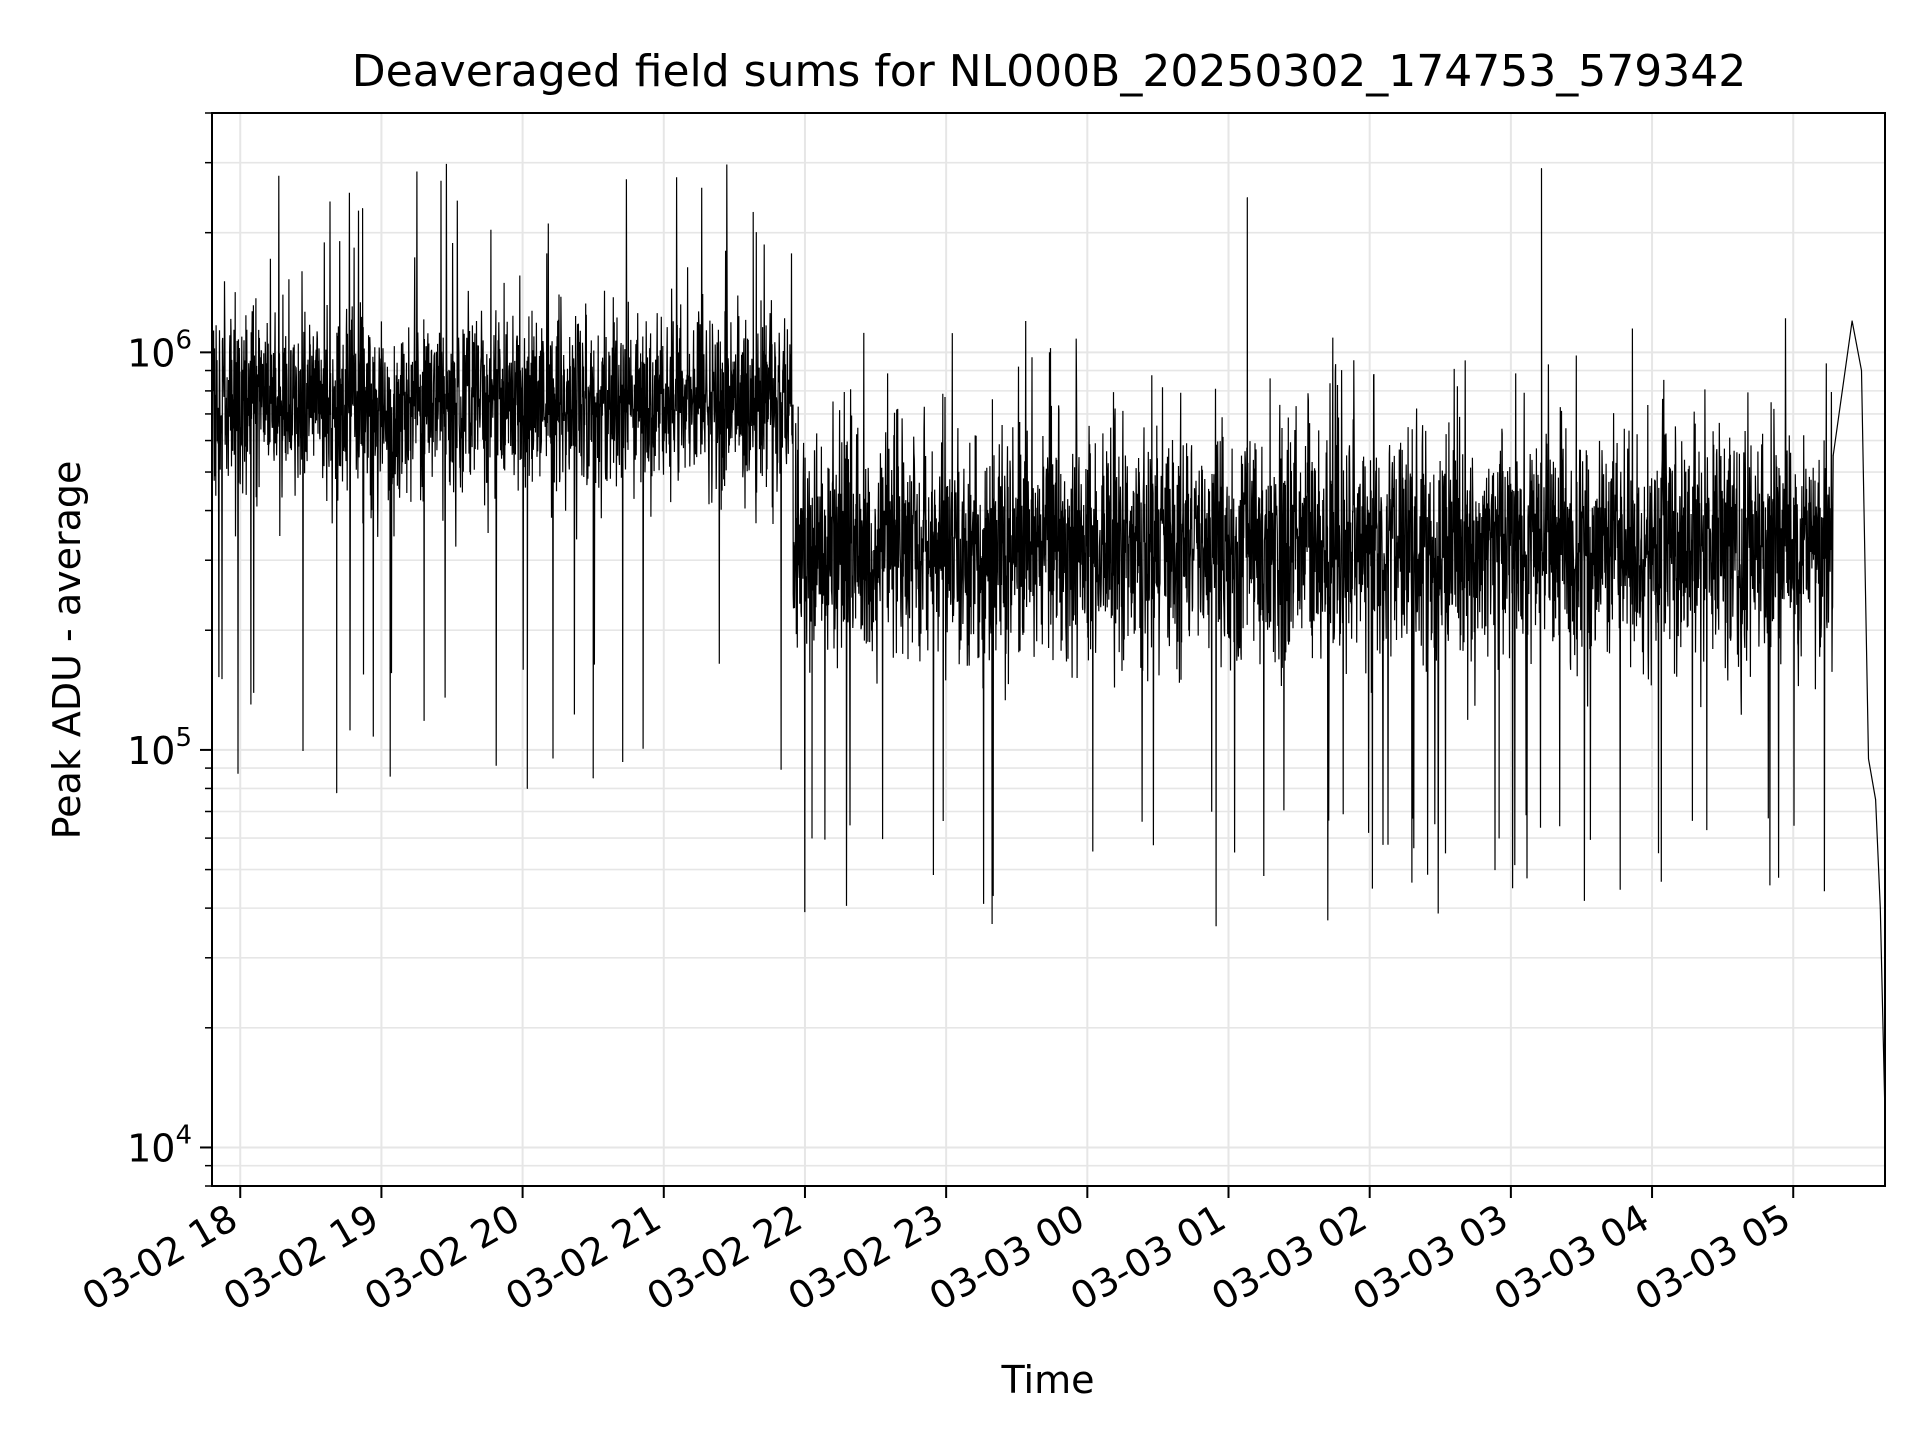  I want to click on x-tick-label: 03-03 04, so click(1572, 1258).